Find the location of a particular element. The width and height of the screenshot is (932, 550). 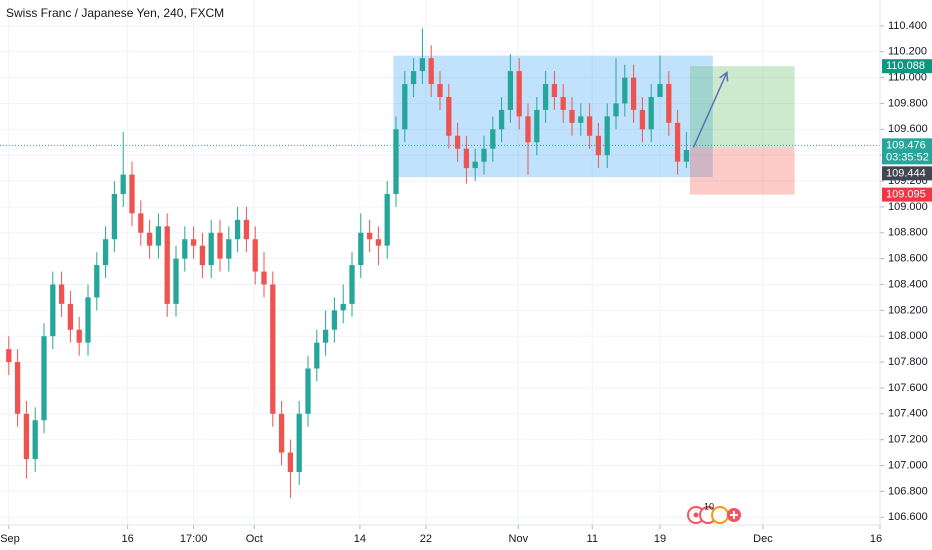

y-tick-label: 108.400 is located at coordinates (908, 284).